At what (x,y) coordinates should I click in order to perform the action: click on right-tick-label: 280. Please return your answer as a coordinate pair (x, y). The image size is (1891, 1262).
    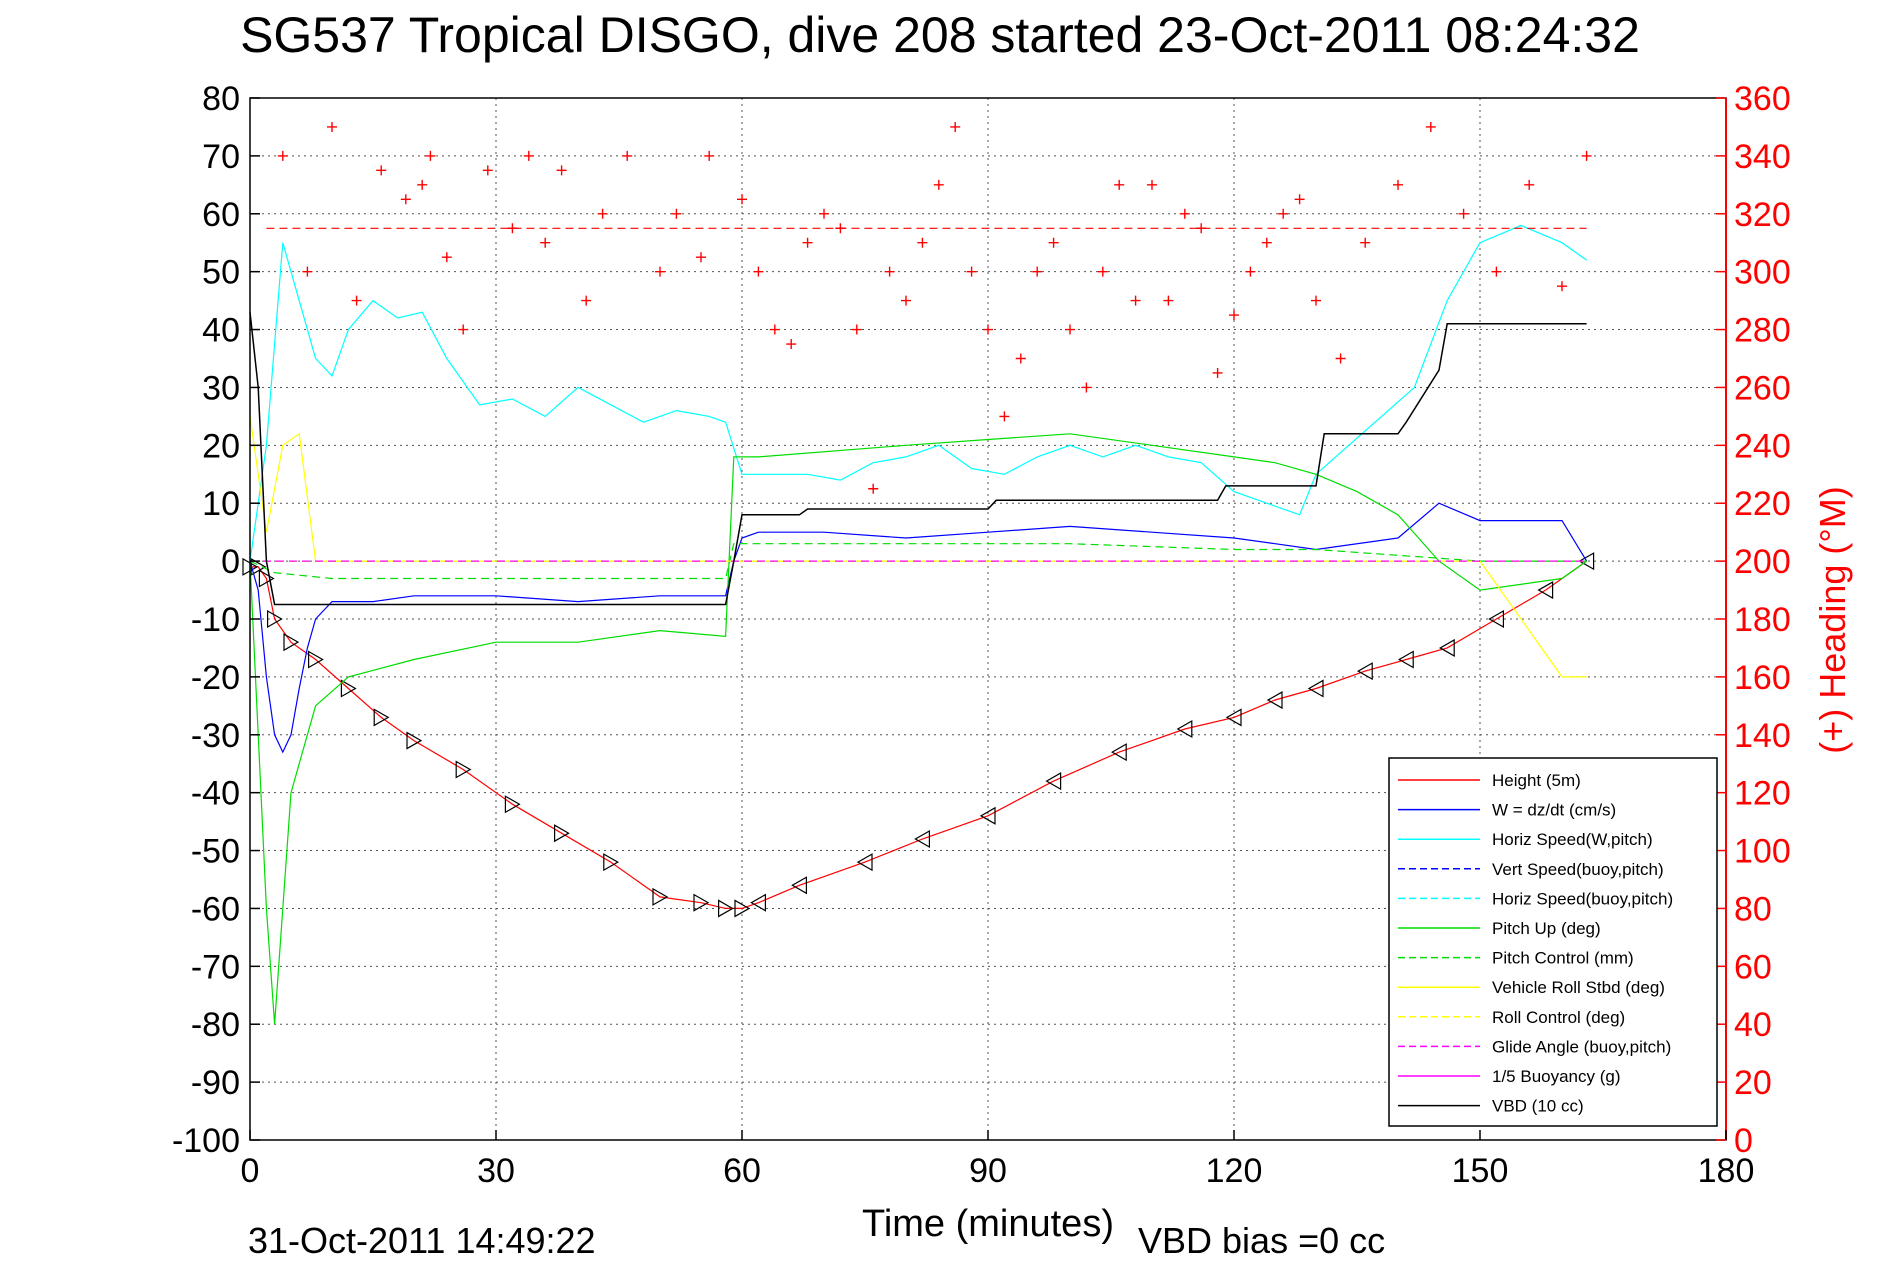
    Looking at the image, I should click on (1762, 331).